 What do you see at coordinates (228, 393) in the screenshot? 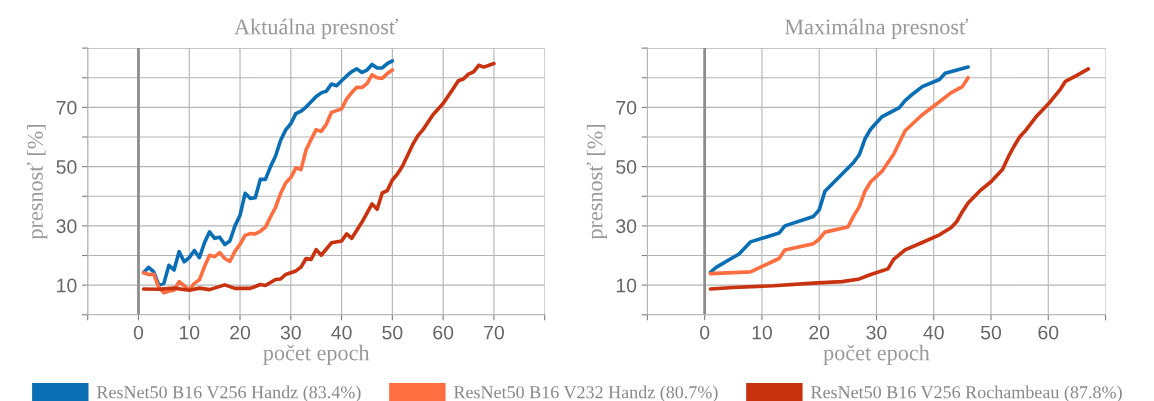
I see `legend-label: ResNet50 B16 V256 Handz (83.4%)` at bounding box center [228, 393].